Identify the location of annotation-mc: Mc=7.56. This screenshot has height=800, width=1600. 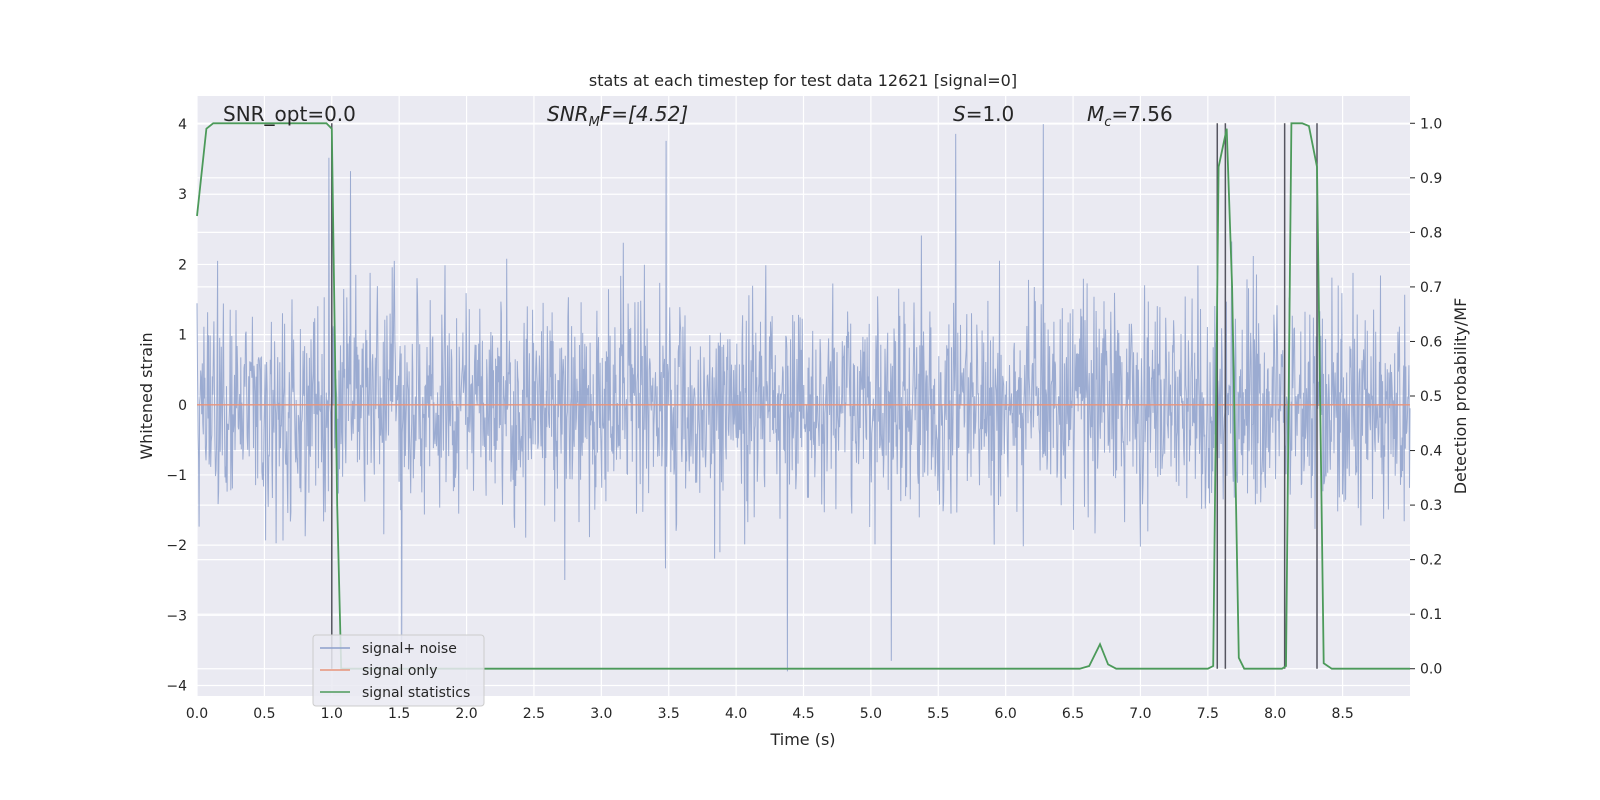
(1130, 116).